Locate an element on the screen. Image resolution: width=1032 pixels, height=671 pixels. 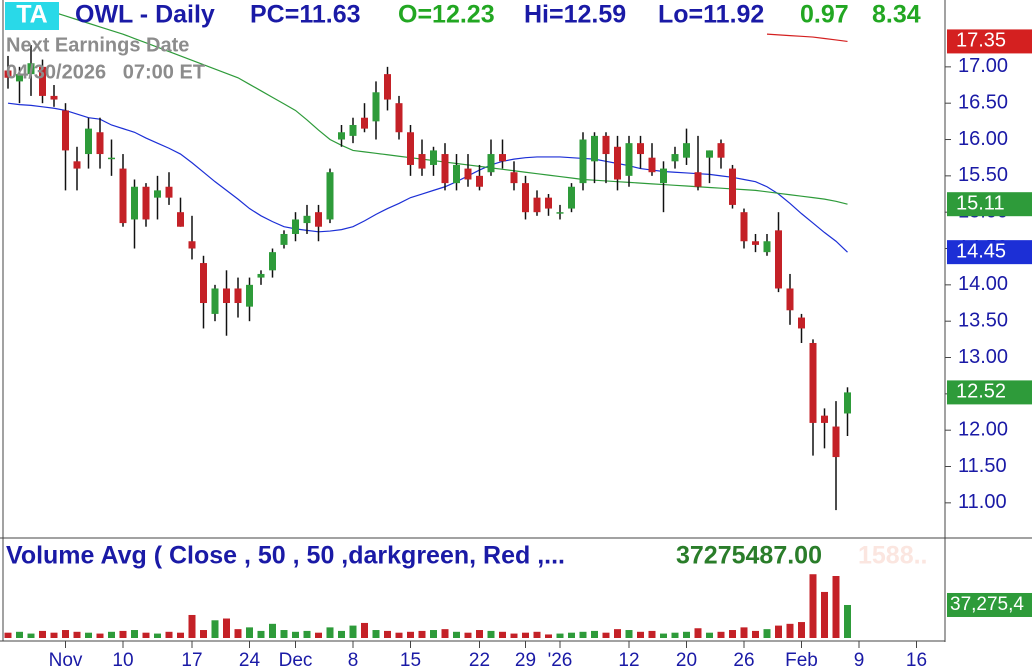
last-value-label: 14.45 is located at coordinates (981, 251).